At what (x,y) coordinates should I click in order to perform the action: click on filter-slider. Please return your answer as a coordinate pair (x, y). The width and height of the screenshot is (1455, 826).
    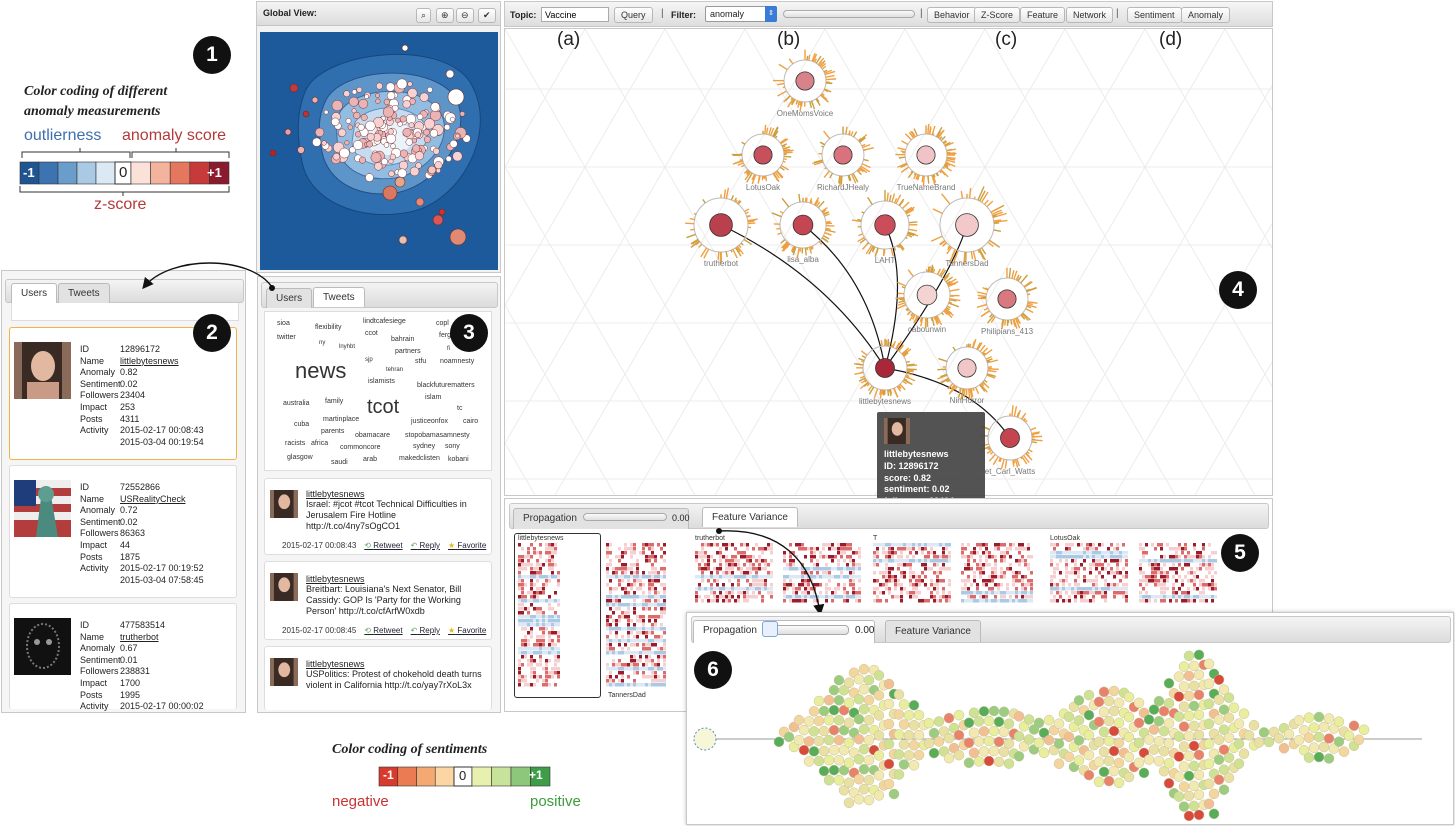
    Looking at the image, I should click on (849, 14).